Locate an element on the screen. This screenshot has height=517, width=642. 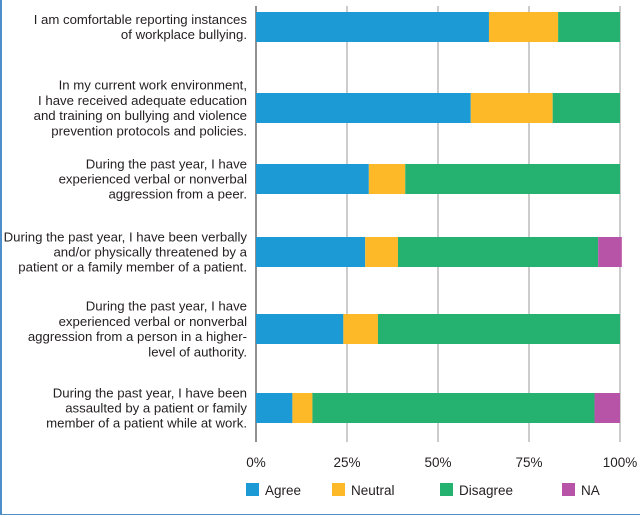
x-tick-label: 100% is located at coordinates (620, 462).